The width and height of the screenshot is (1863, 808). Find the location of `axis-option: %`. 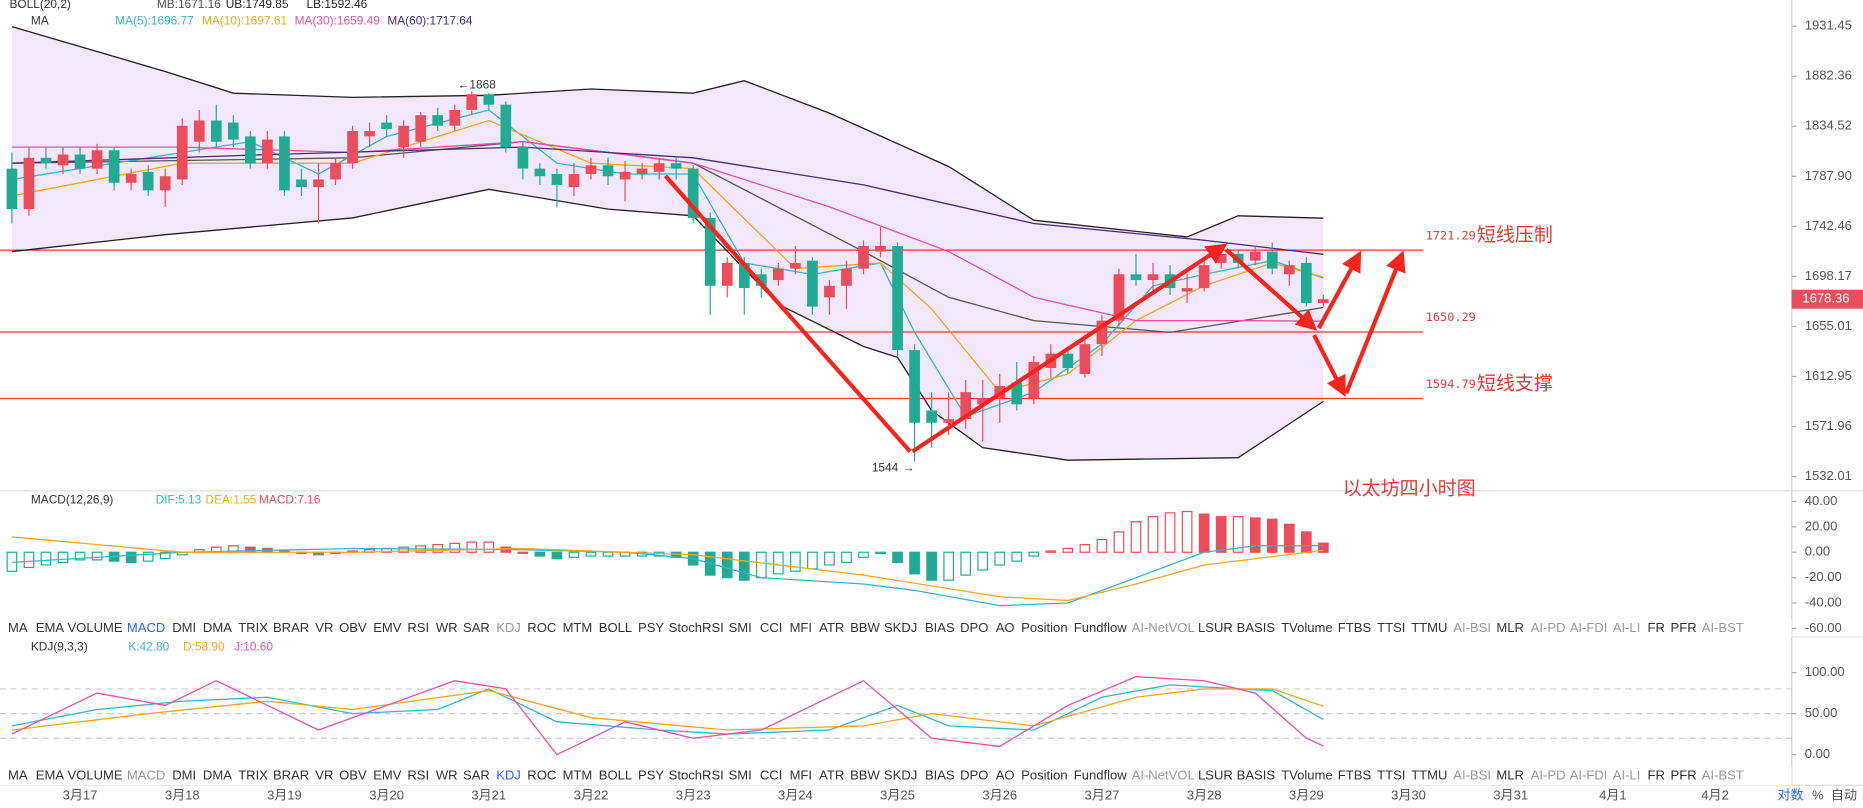

axis-option: % is located at coordinates (1818, 795).